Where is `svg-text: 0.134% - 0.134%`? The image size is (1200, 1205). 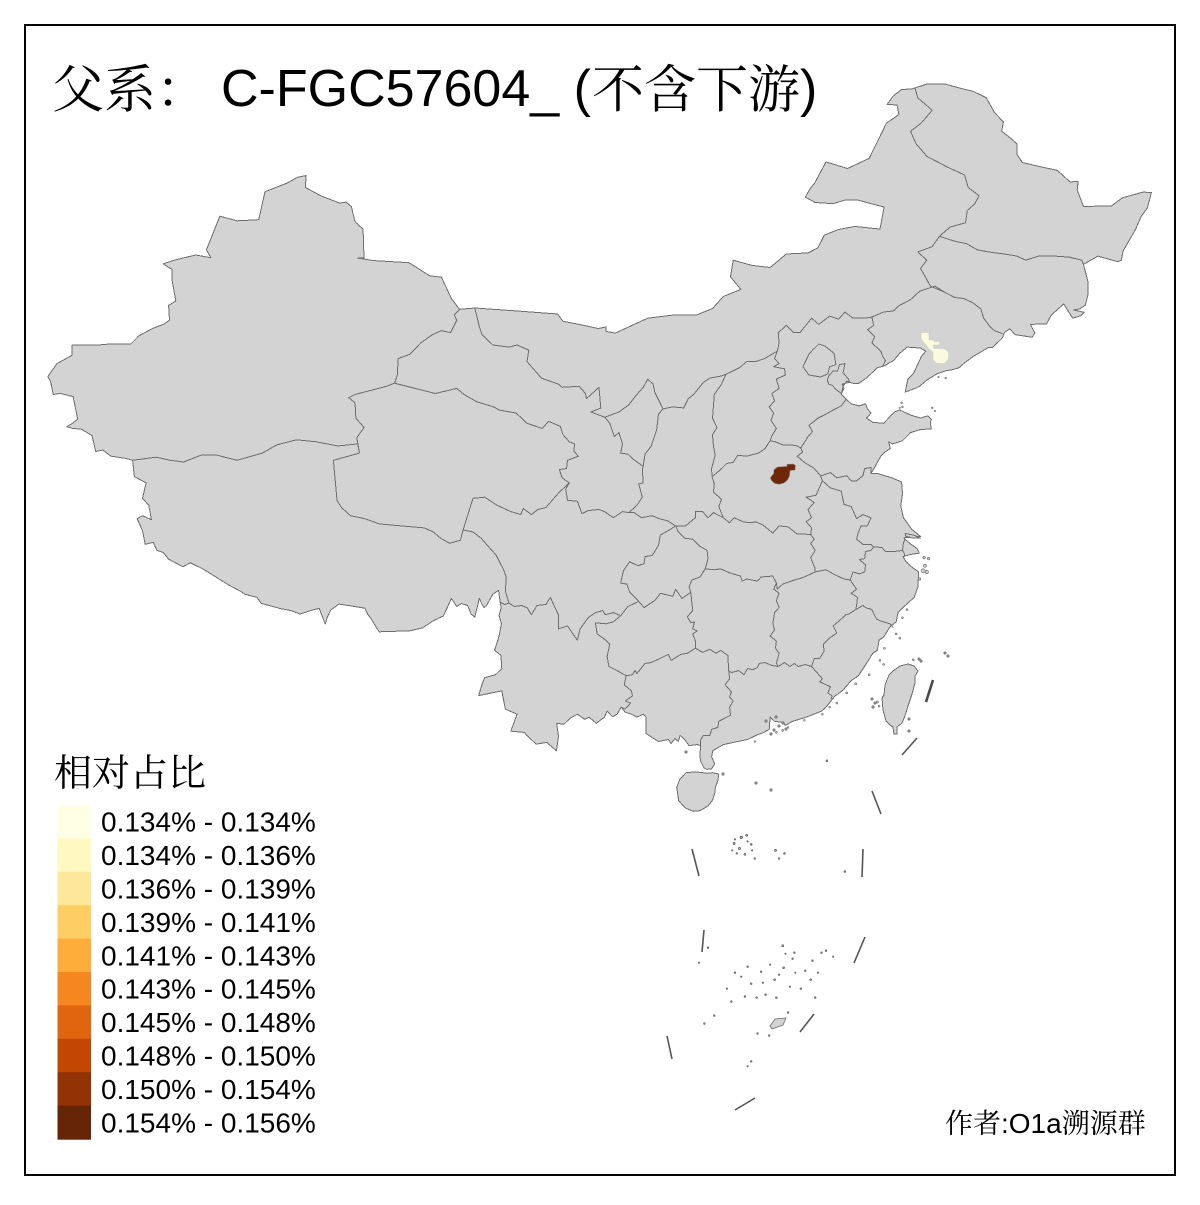
svg-text: 0.134% - 0.134% is located at coordinates (208, 822).